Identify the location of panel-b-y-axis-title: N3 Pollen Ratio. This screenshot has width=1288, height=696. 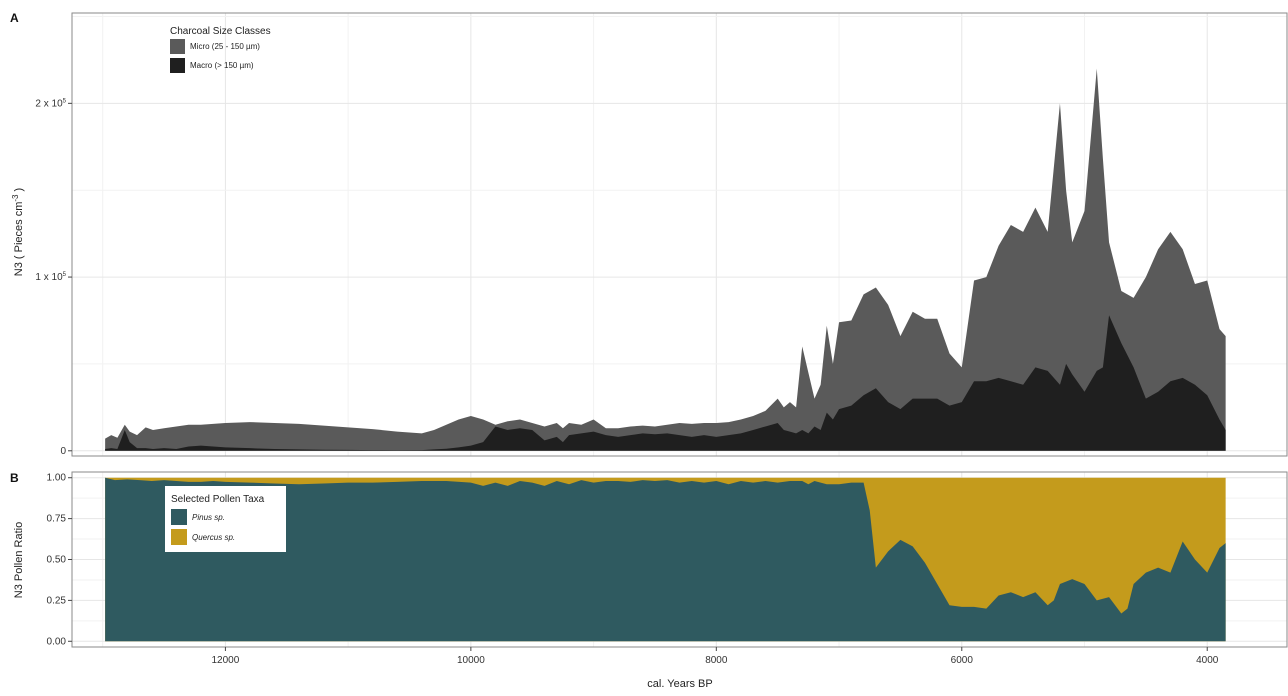
(19, 560).